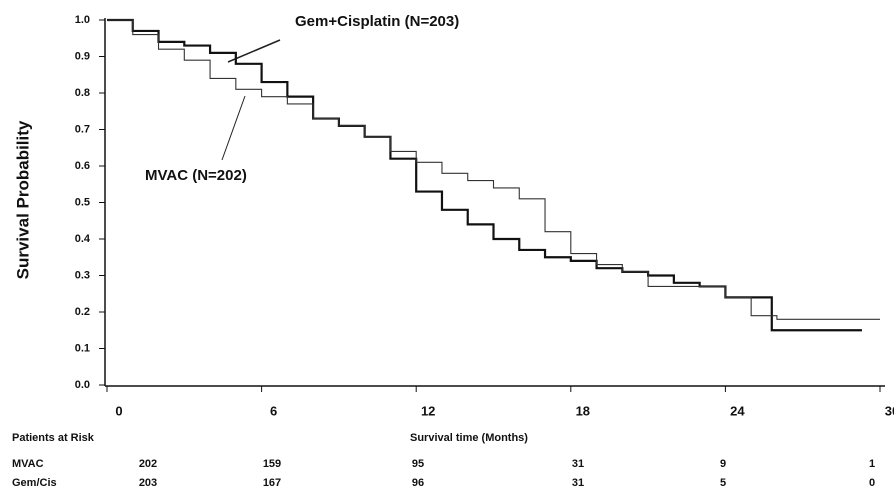  What do you see at coordinates (737, 410) in the screenshot?
I see `x-tick-label: 24` at bounding box center [737, 410].